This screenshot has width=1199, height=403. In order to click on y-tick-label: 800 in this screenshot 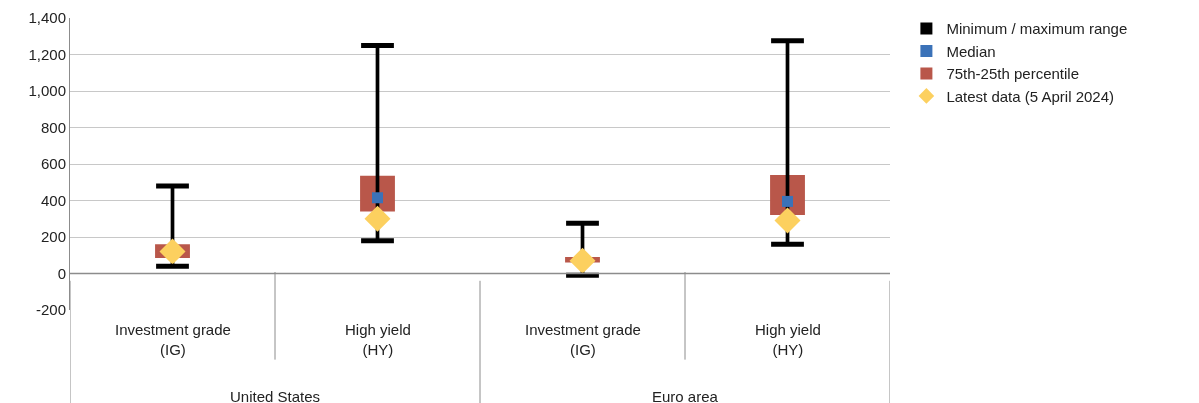, I will do `click(53, 127)`.